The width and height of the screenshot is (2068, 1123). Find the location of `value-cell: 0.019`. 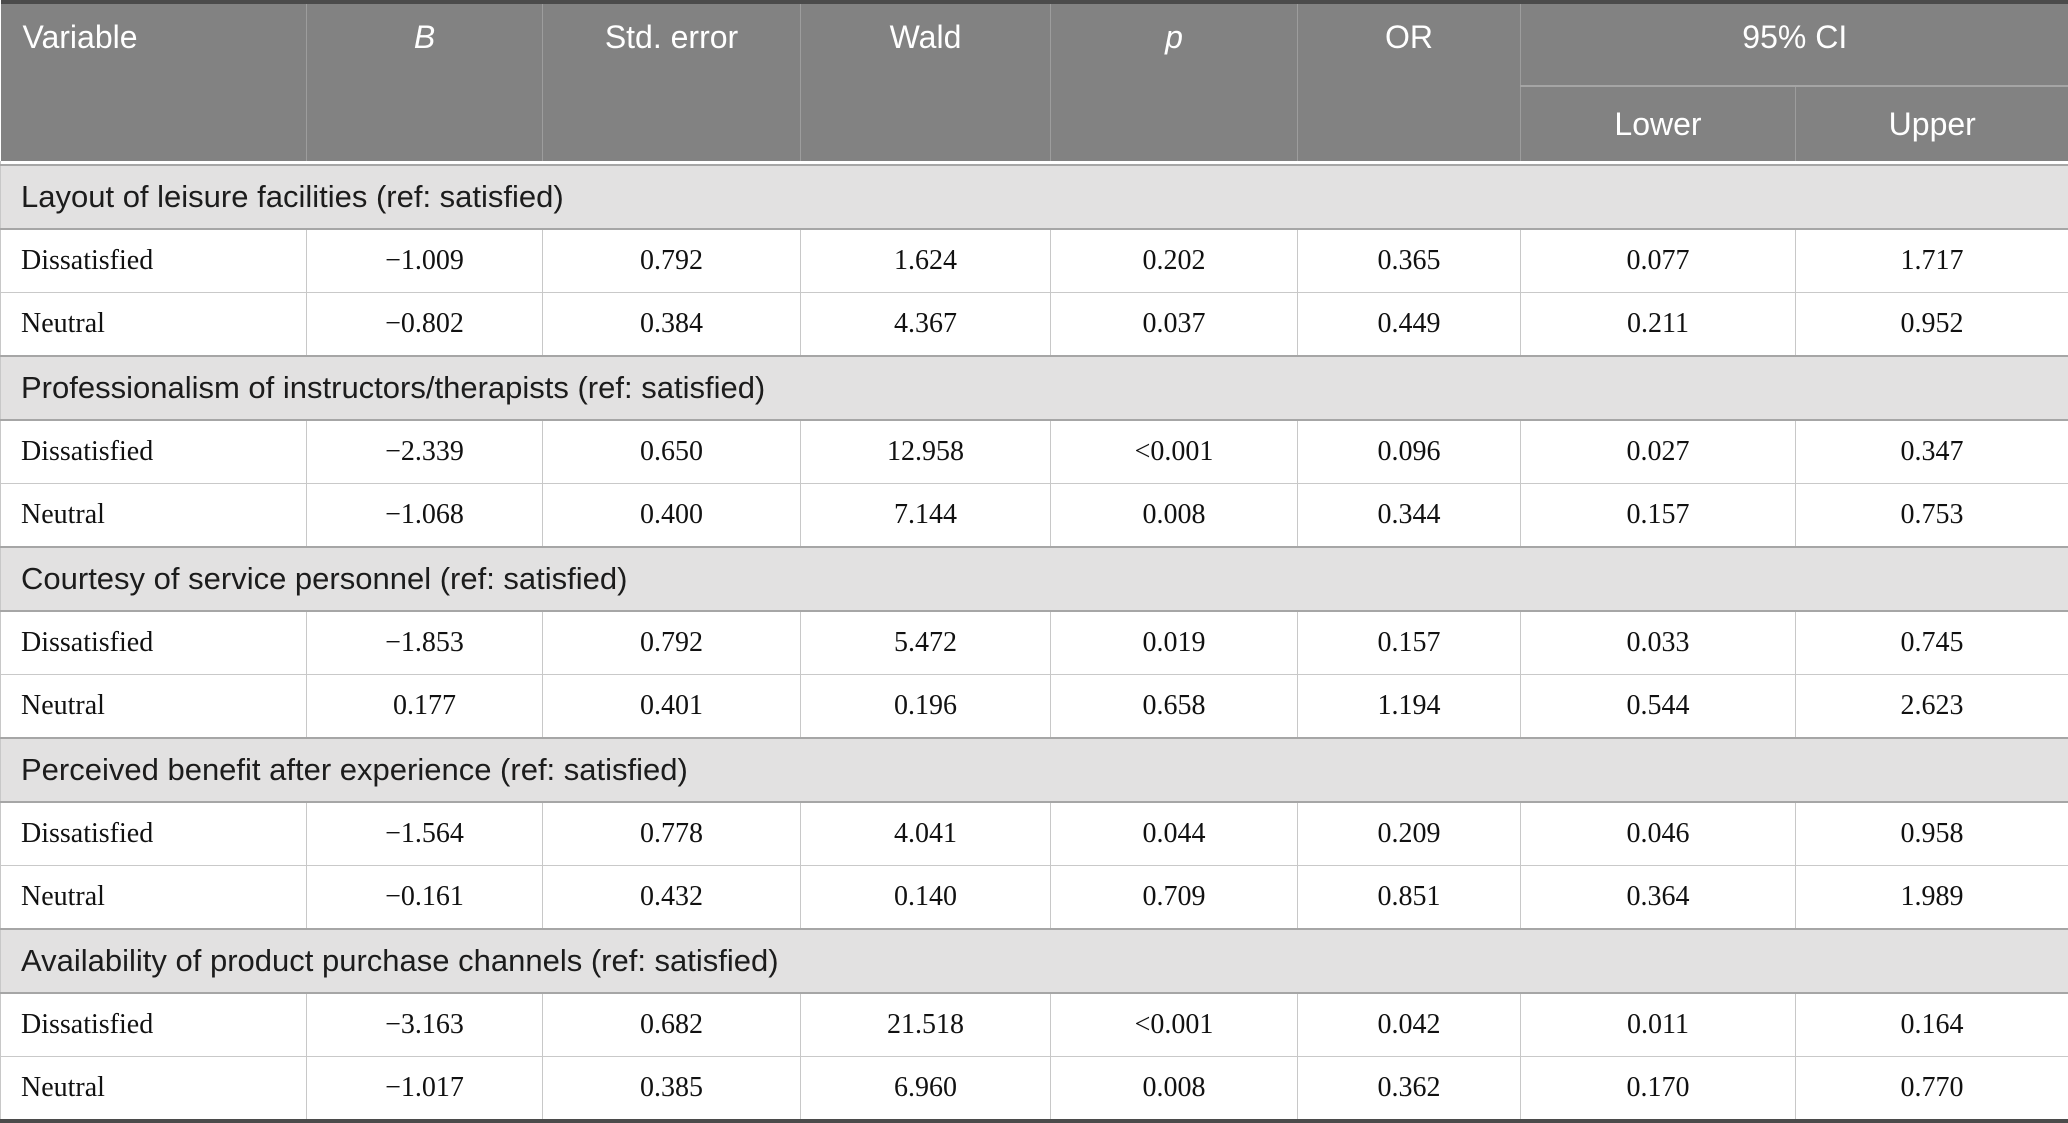

value-cell: 0.019 is located at coordinates (1174, 643).